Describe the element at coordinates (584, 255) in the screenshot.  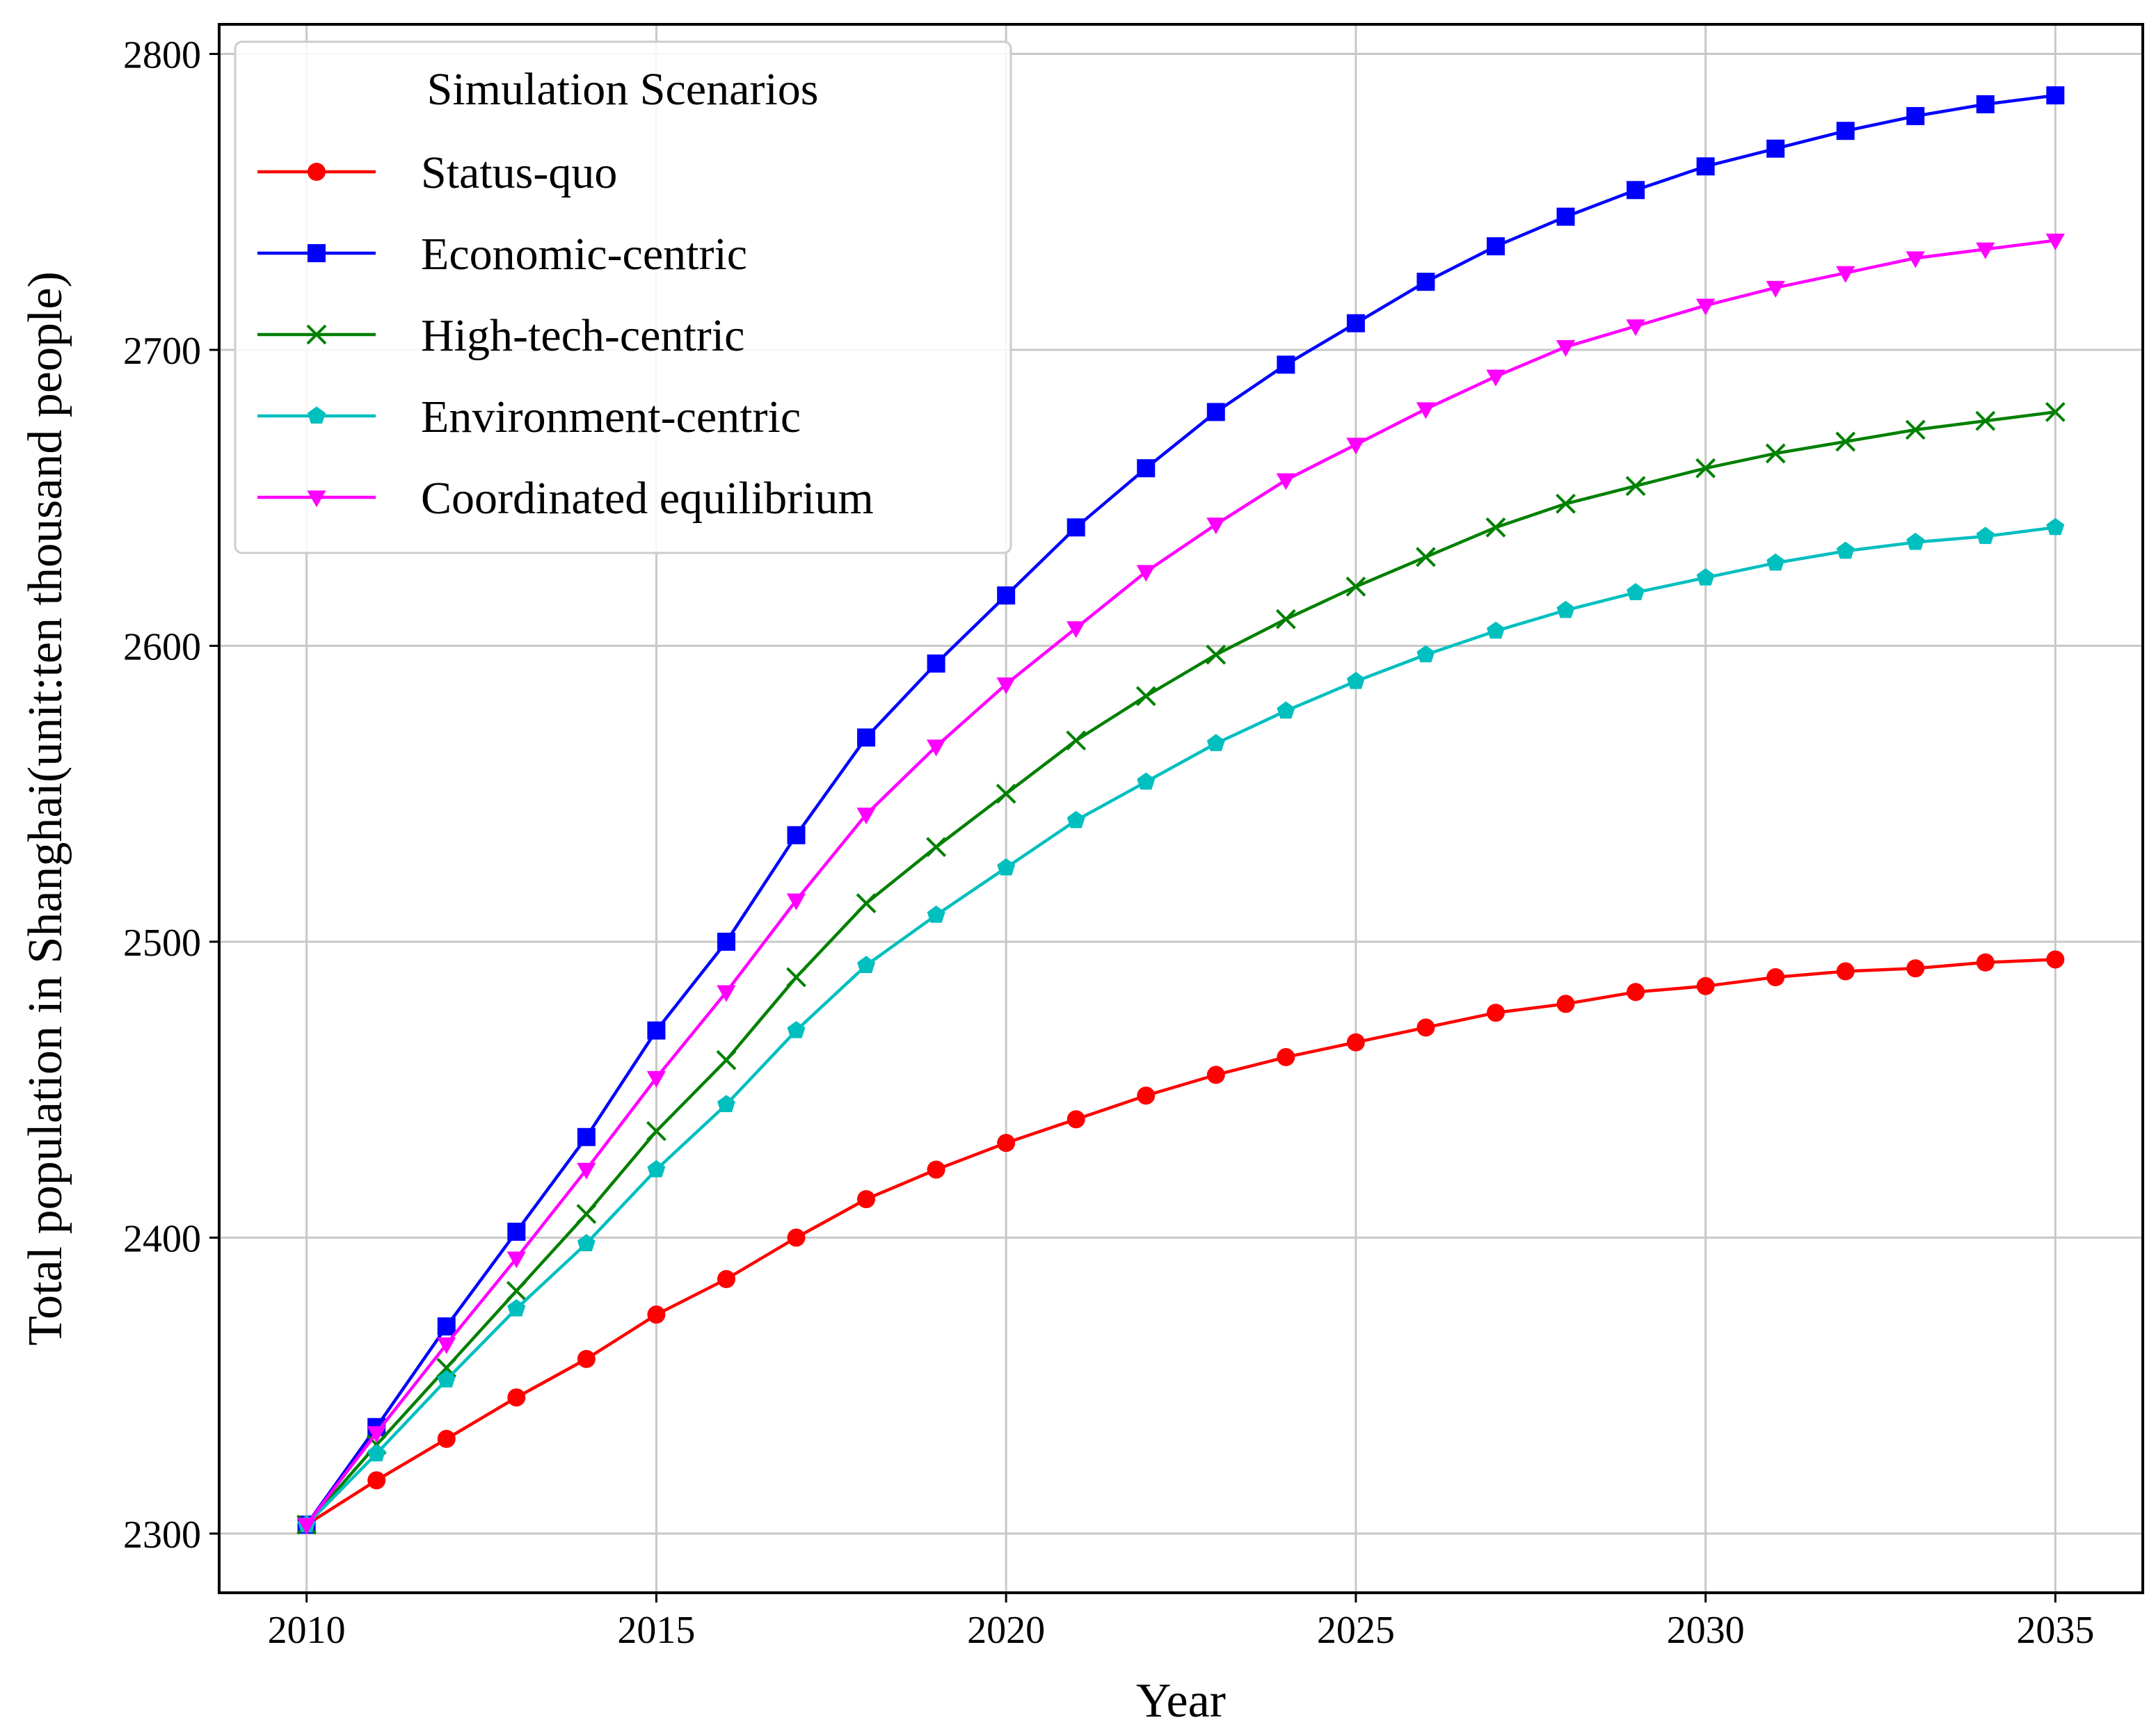
I see `legend-label: Economic-centric` at that location.